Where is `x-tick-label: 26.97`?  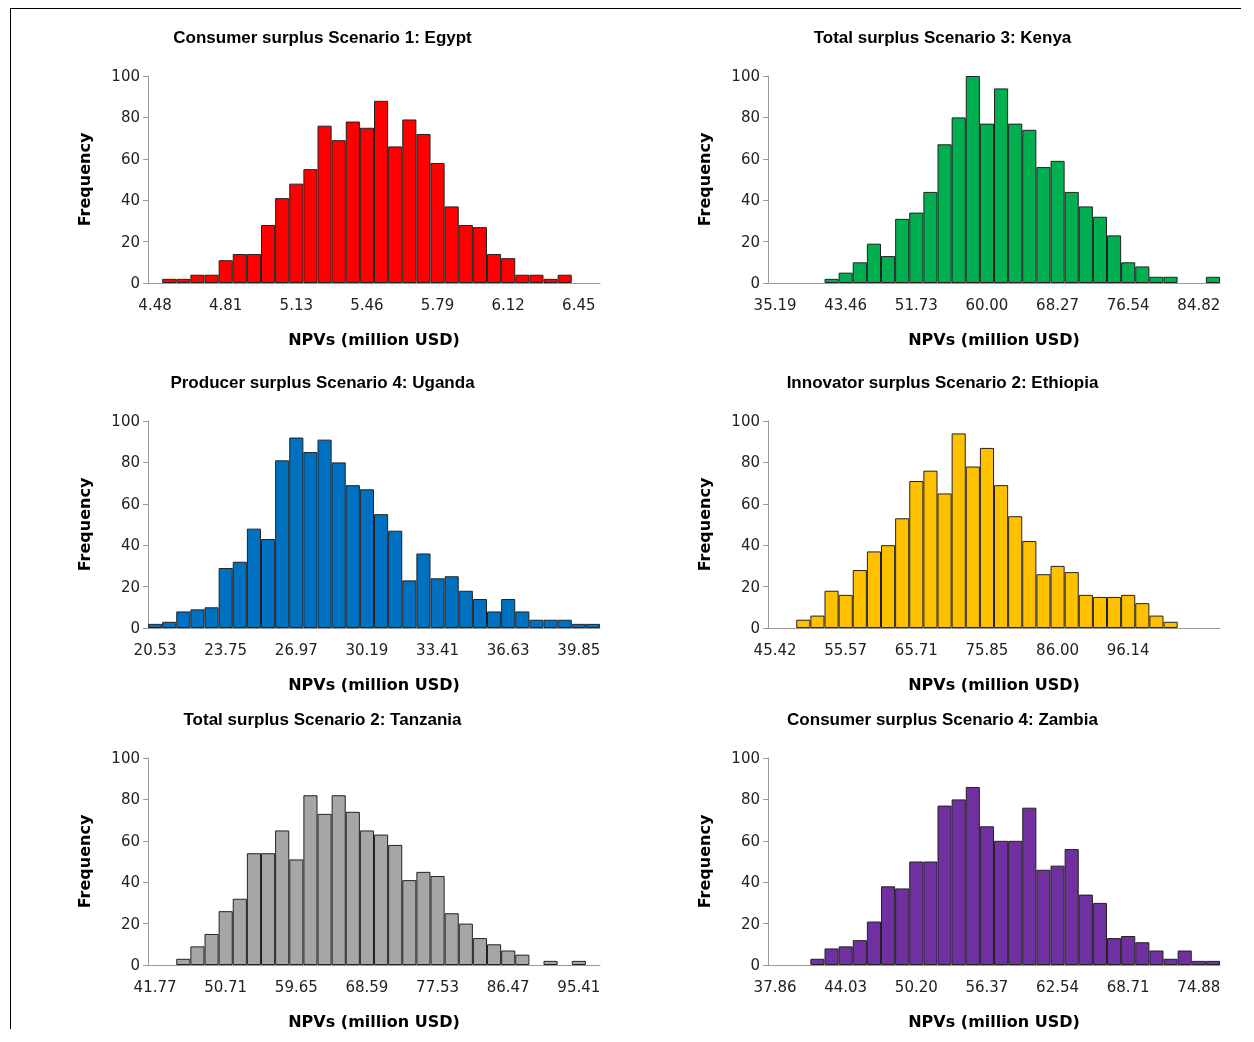 x-tick-label: 26.97 is located at coordinates (296, 649).